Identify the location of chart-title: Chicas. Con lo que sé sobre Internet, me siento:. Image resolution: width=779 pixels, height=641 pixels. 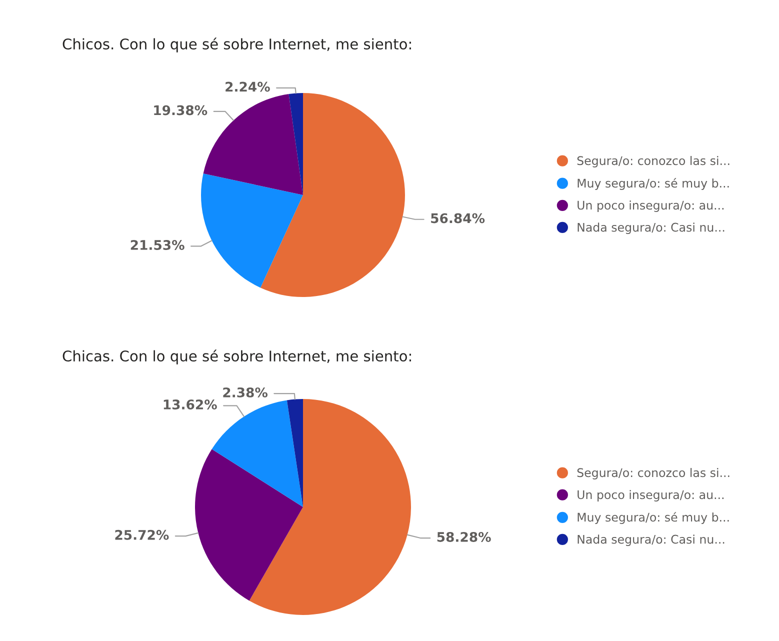
(236, 357).